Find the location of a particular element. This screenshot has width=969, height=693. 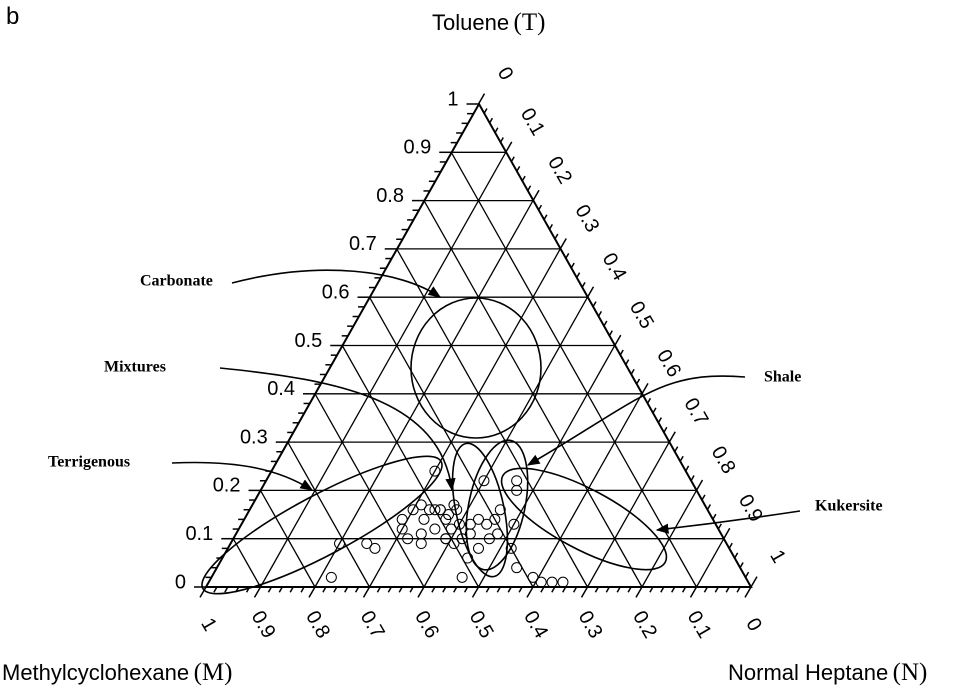

tick-label: 1 is located at coordinates (208, 624).